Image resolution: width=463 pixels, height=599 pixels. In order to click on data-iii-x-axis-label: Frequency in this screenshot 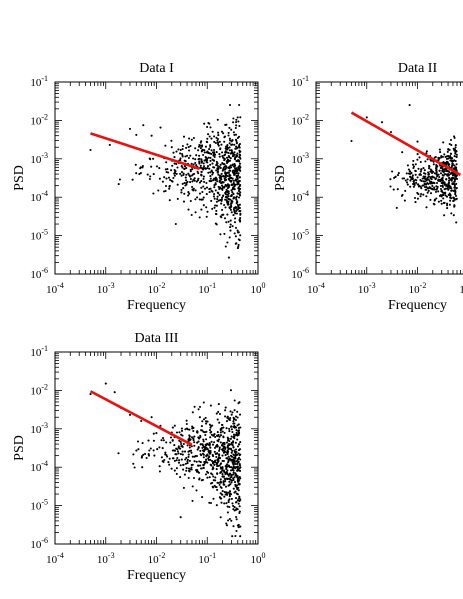, I will do `click(156, 575)`.